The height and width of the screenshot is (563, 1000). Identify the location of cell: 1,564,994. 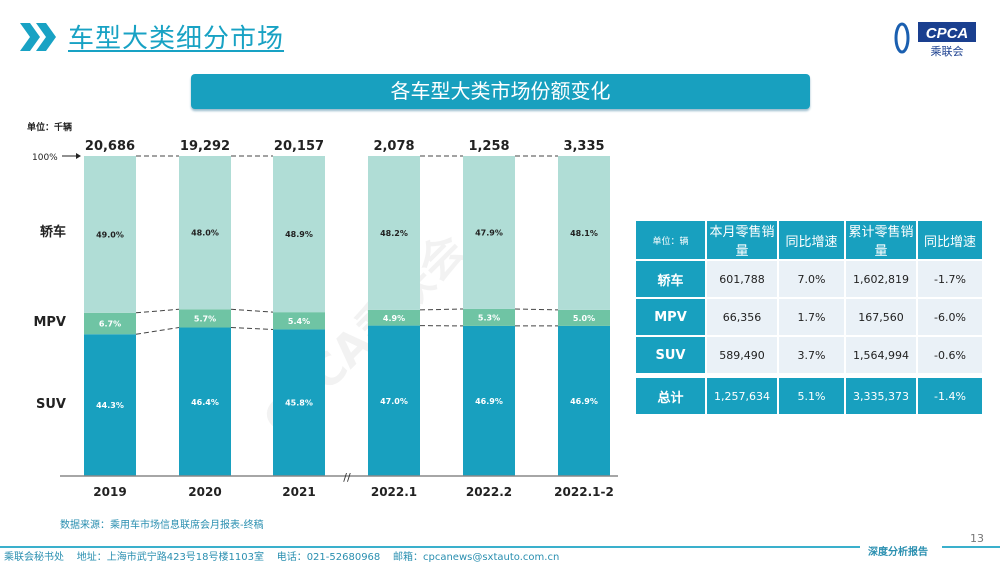
(881, 355).